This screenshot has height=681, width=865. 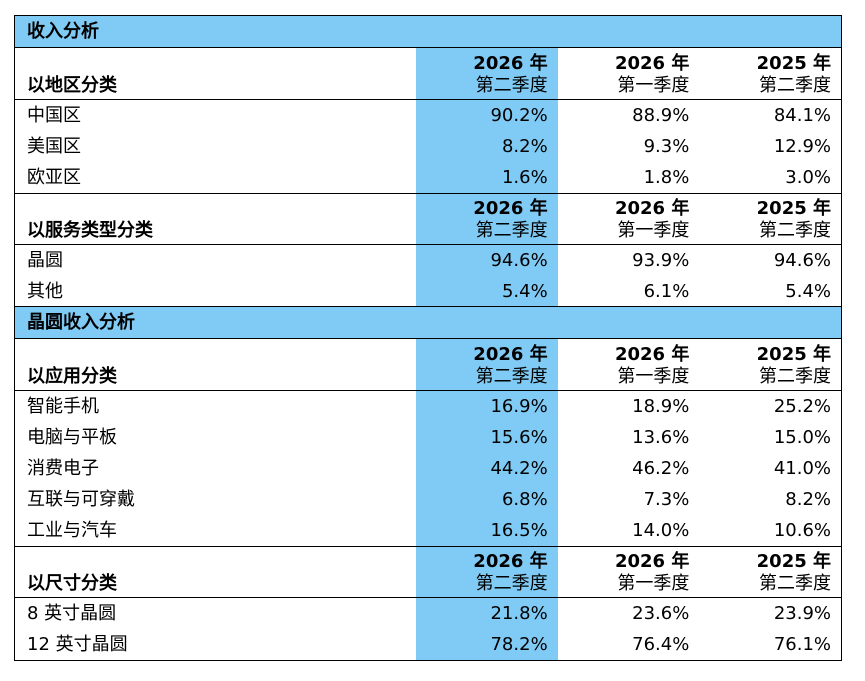 What do you see at coordinates (63, 468) in the screenshot?
I see `row-label: 消费电子` at bounding box center [63, 468].